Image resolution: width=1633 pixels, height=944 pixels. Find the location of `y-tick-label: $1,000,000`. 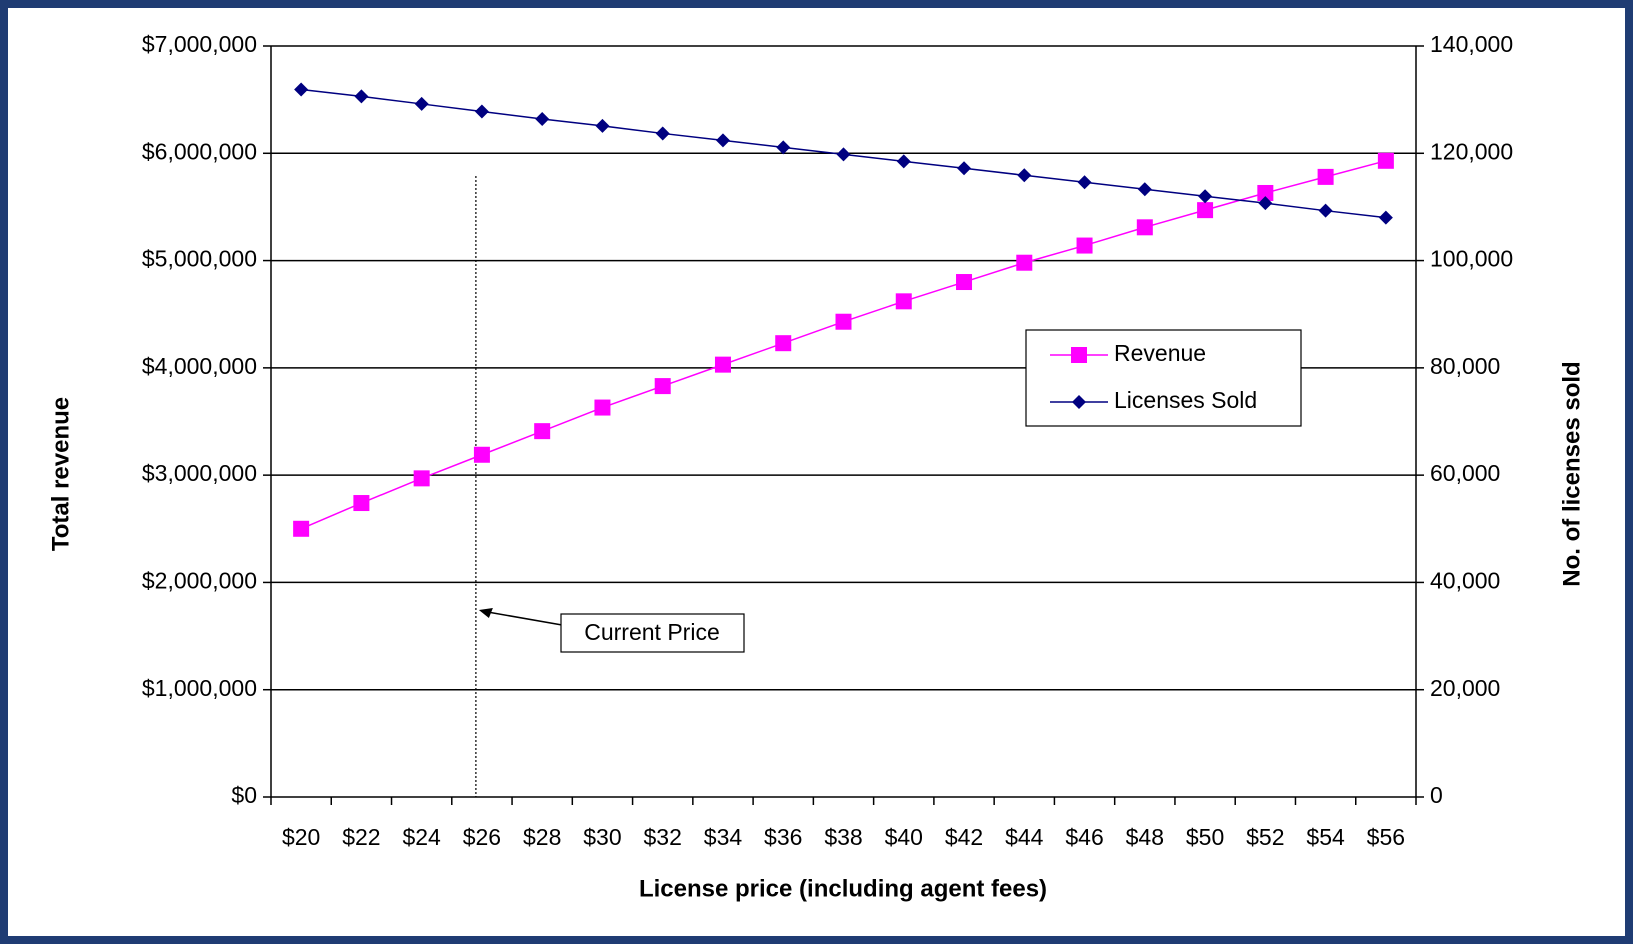

y-tick-label: $1,000,000 is located at coordinates (199, 688).